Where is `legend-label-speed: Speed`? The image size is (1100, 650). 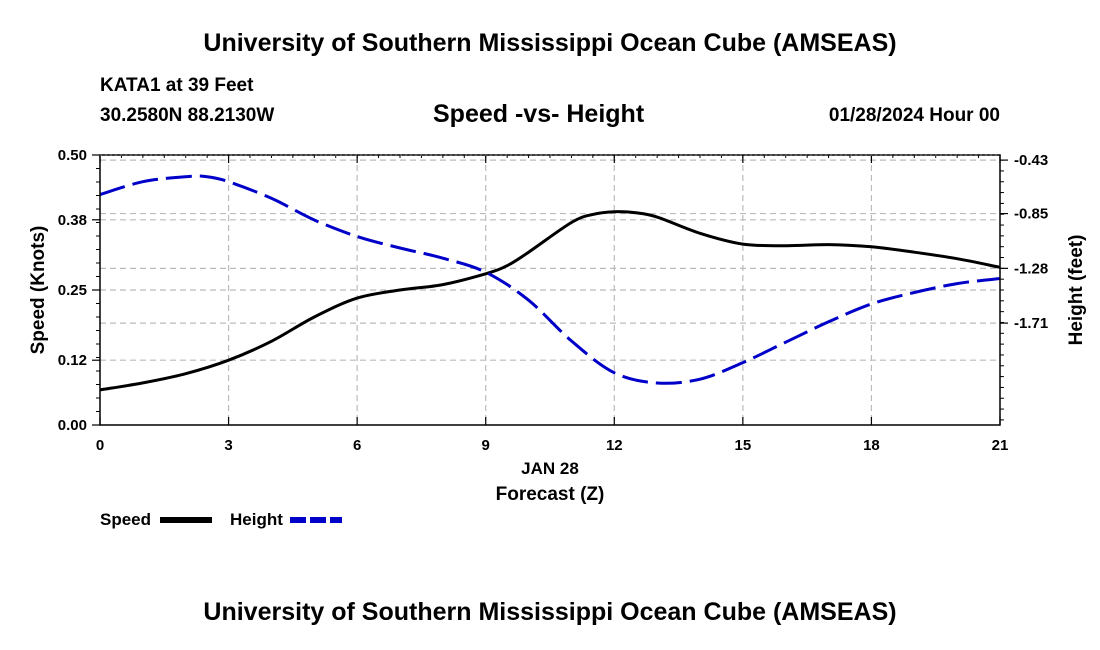
legend-label-speed: Speed is located at coordinates (125, 519).